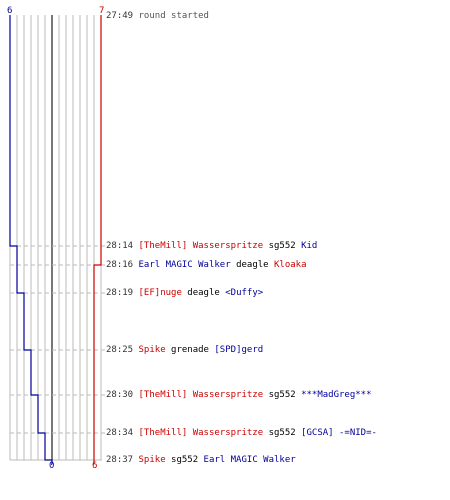  What do you see at coordinates (102, 11) in the screenshot?
I see `red-start-count: 7` at bounding box center [102, 11].